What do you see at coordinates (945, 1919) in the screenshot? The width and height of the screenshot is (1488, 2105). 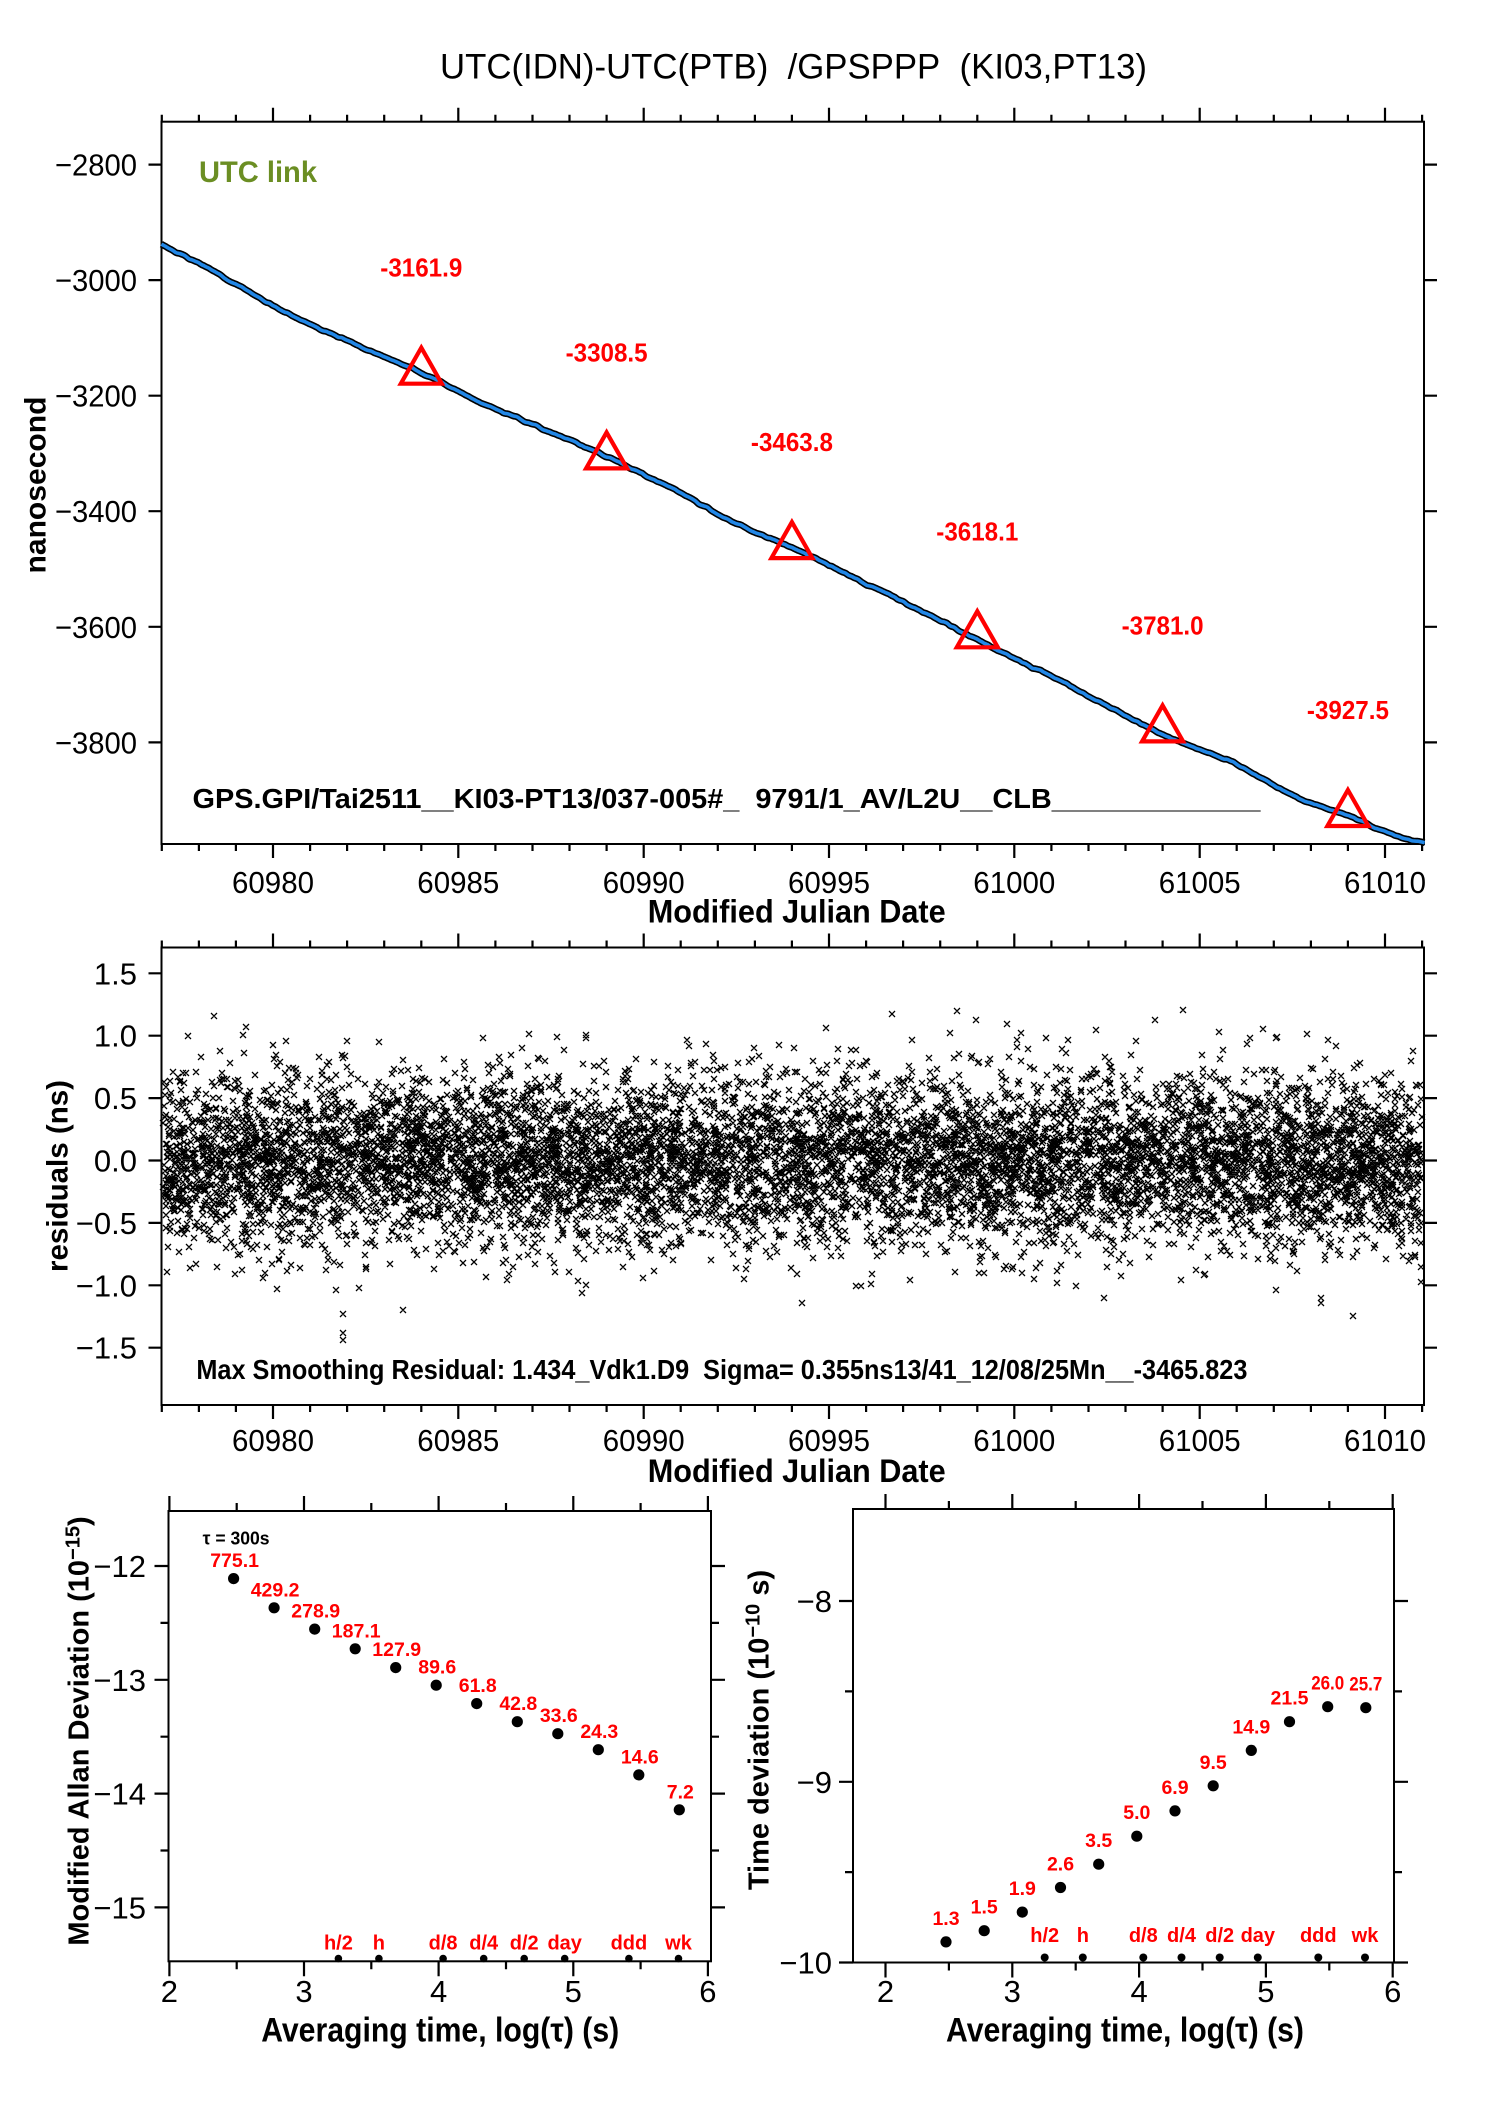 I see `svg-text: 1.3` at bounding box center [945, 1919].